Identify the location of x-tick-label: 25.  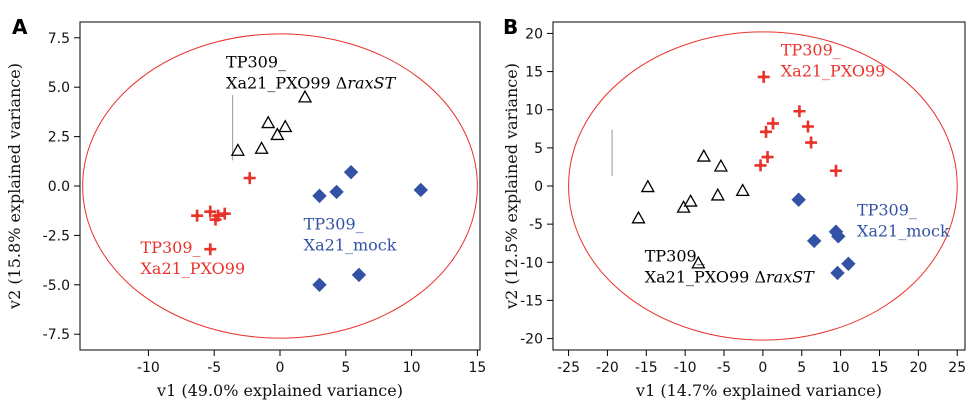
(957, 368).